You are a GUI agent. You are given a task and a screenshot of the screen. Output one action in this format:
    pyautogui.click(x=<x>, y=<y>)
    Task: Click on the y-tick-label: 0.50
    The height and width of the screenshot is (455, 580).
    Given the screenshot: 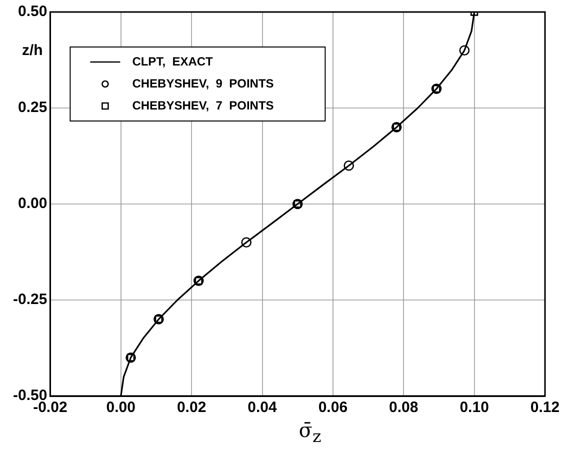 What is the action you would take?
    pyautogui.click(x=33, y=11)
    